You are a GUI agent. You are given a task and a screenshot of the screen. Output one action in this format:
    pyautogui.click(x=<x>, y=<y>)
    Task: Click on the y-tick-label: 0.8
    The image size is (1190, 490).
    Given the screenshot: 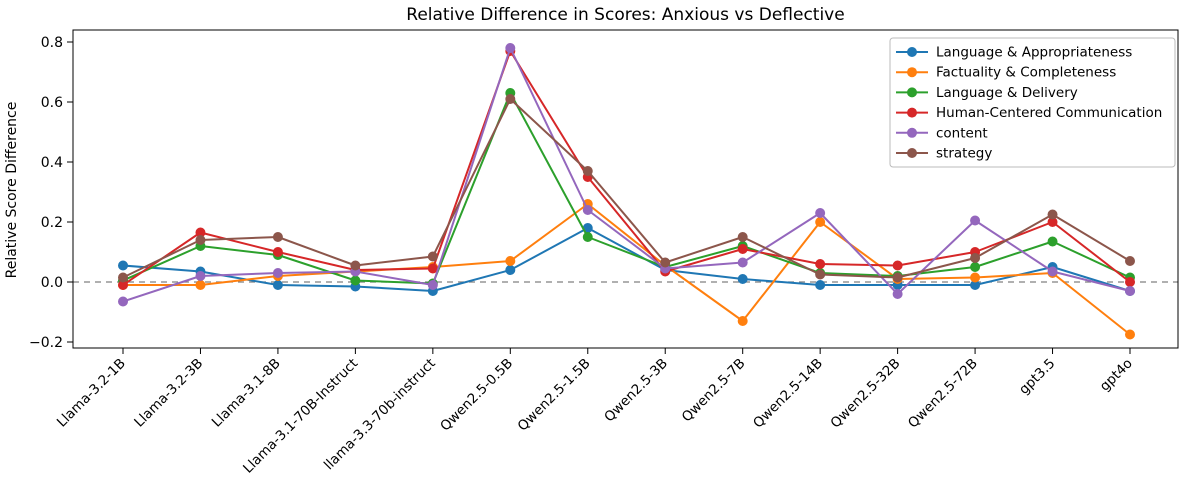 What is the action you would take?
    pyautogui.click(x=52, y=43)
    